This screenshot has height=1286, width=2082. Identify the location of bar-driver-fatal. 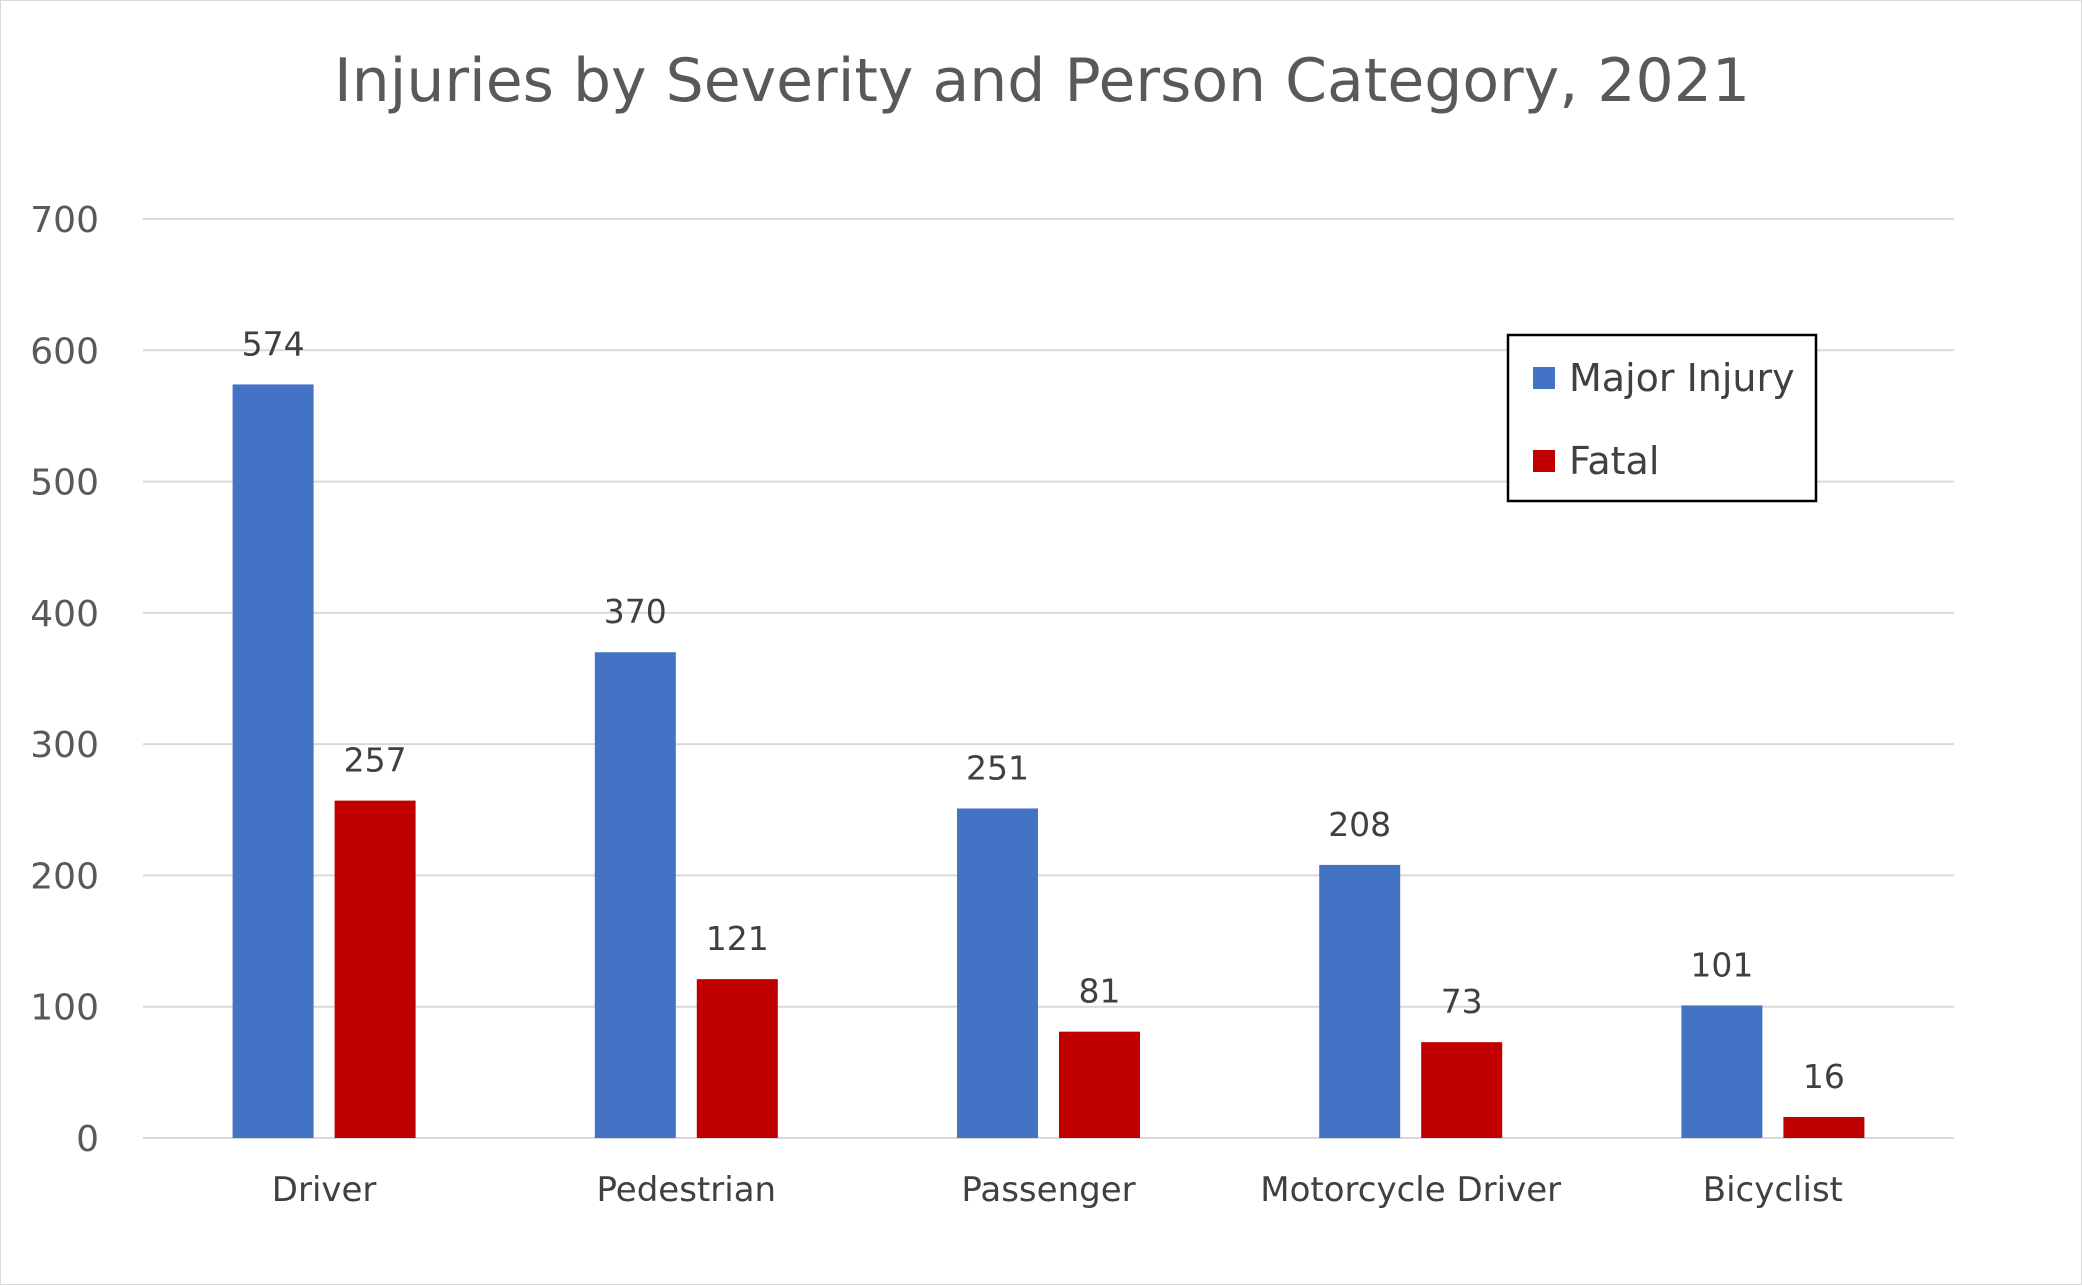
(375, 969).